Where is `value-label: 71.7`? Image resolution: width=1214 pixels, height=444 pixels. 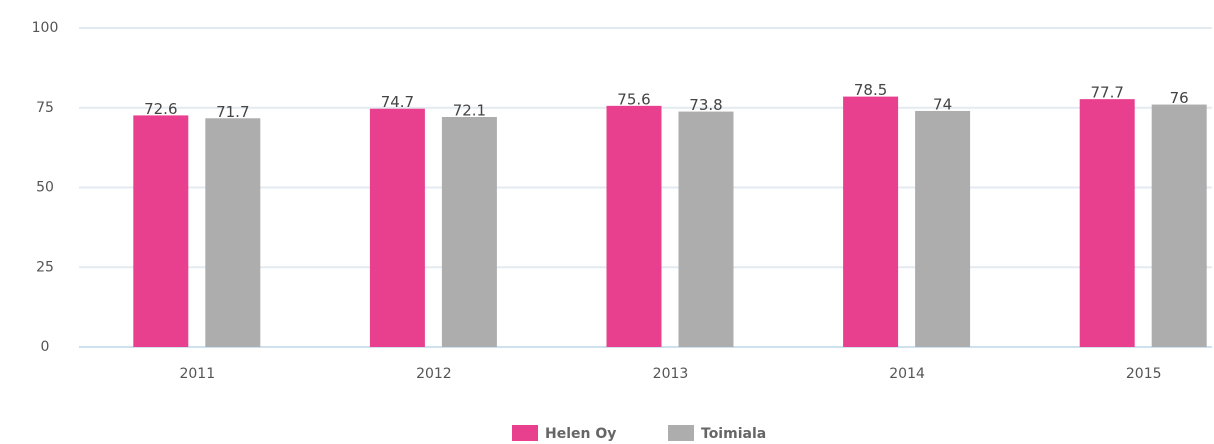 value-label: 71.7 is located at coordinates (232, 112).